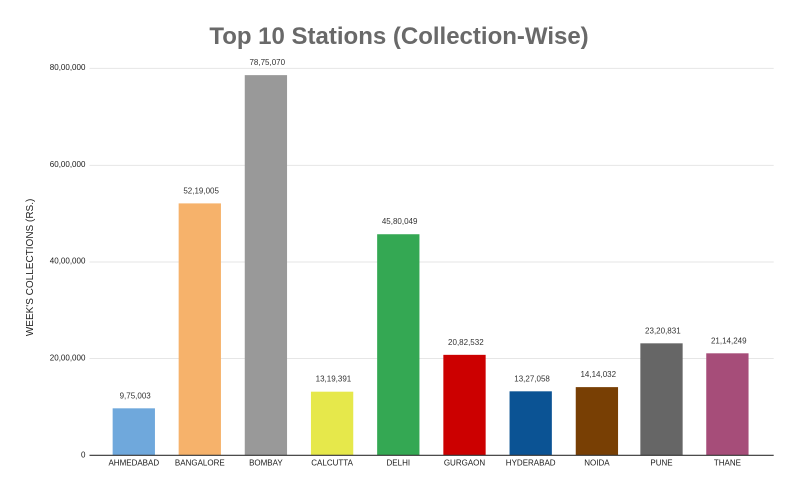  I want to click on svg-text: 60,00,000, so click(68, 164).